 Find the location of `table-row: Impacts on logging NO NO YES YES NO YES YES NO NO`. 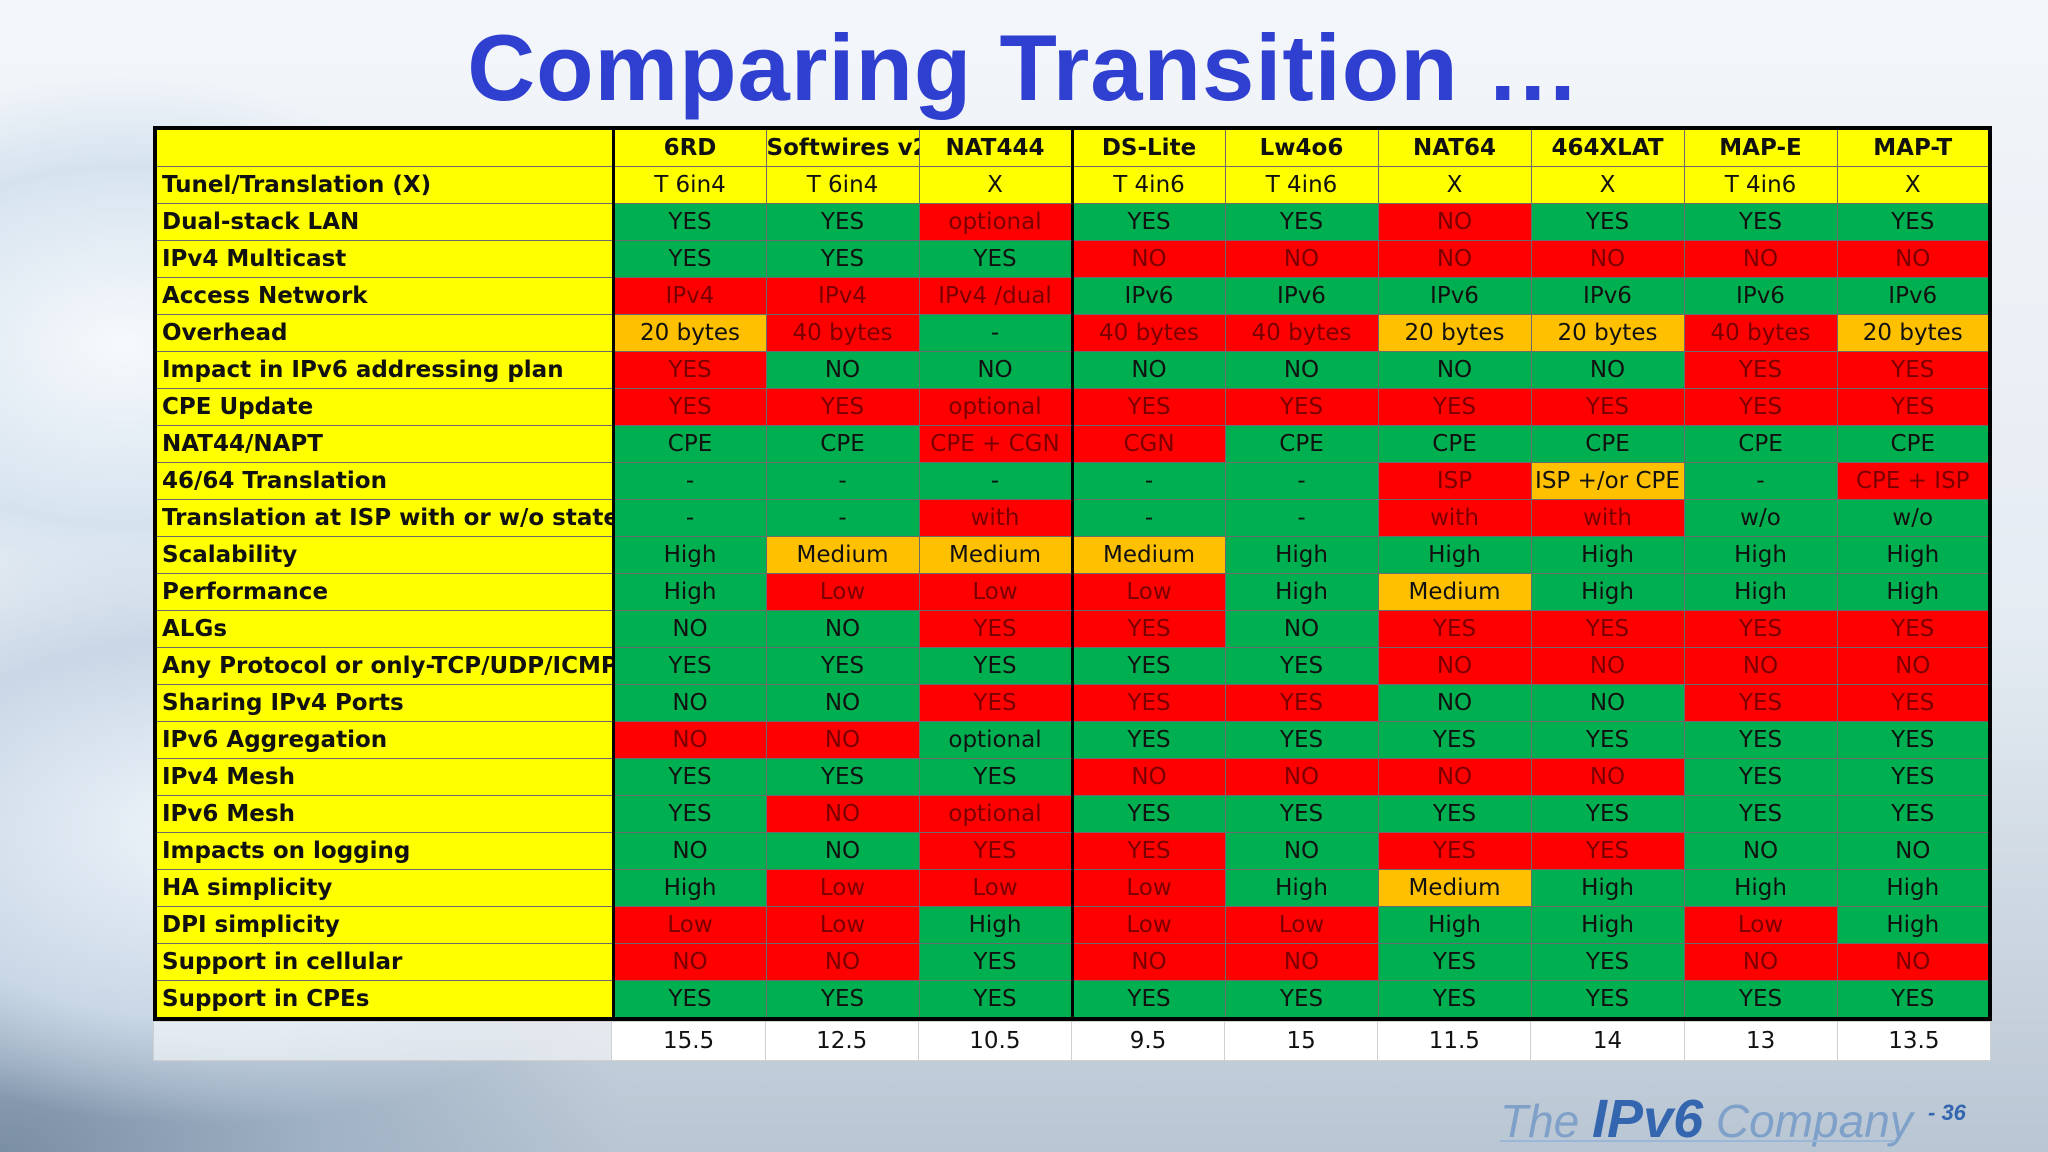

table-row: Impacts on logging NO NO YES YES NO YES YES NO NO is located at coordinates (1072, 851).